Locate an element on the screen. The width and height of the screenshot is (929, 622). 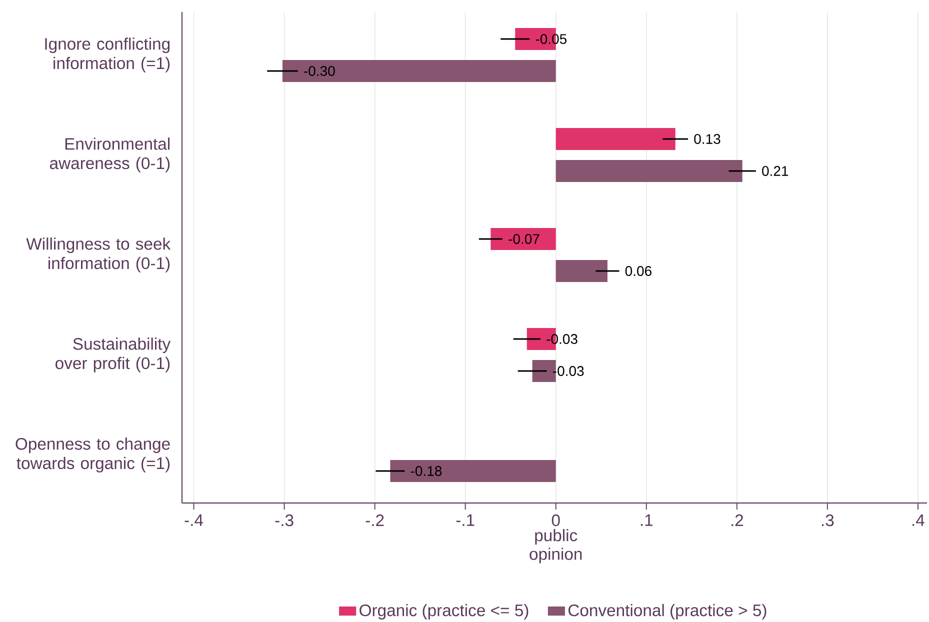
y-tick-label: Environmental awareness (0-1) is located at coordinates (110, 155).